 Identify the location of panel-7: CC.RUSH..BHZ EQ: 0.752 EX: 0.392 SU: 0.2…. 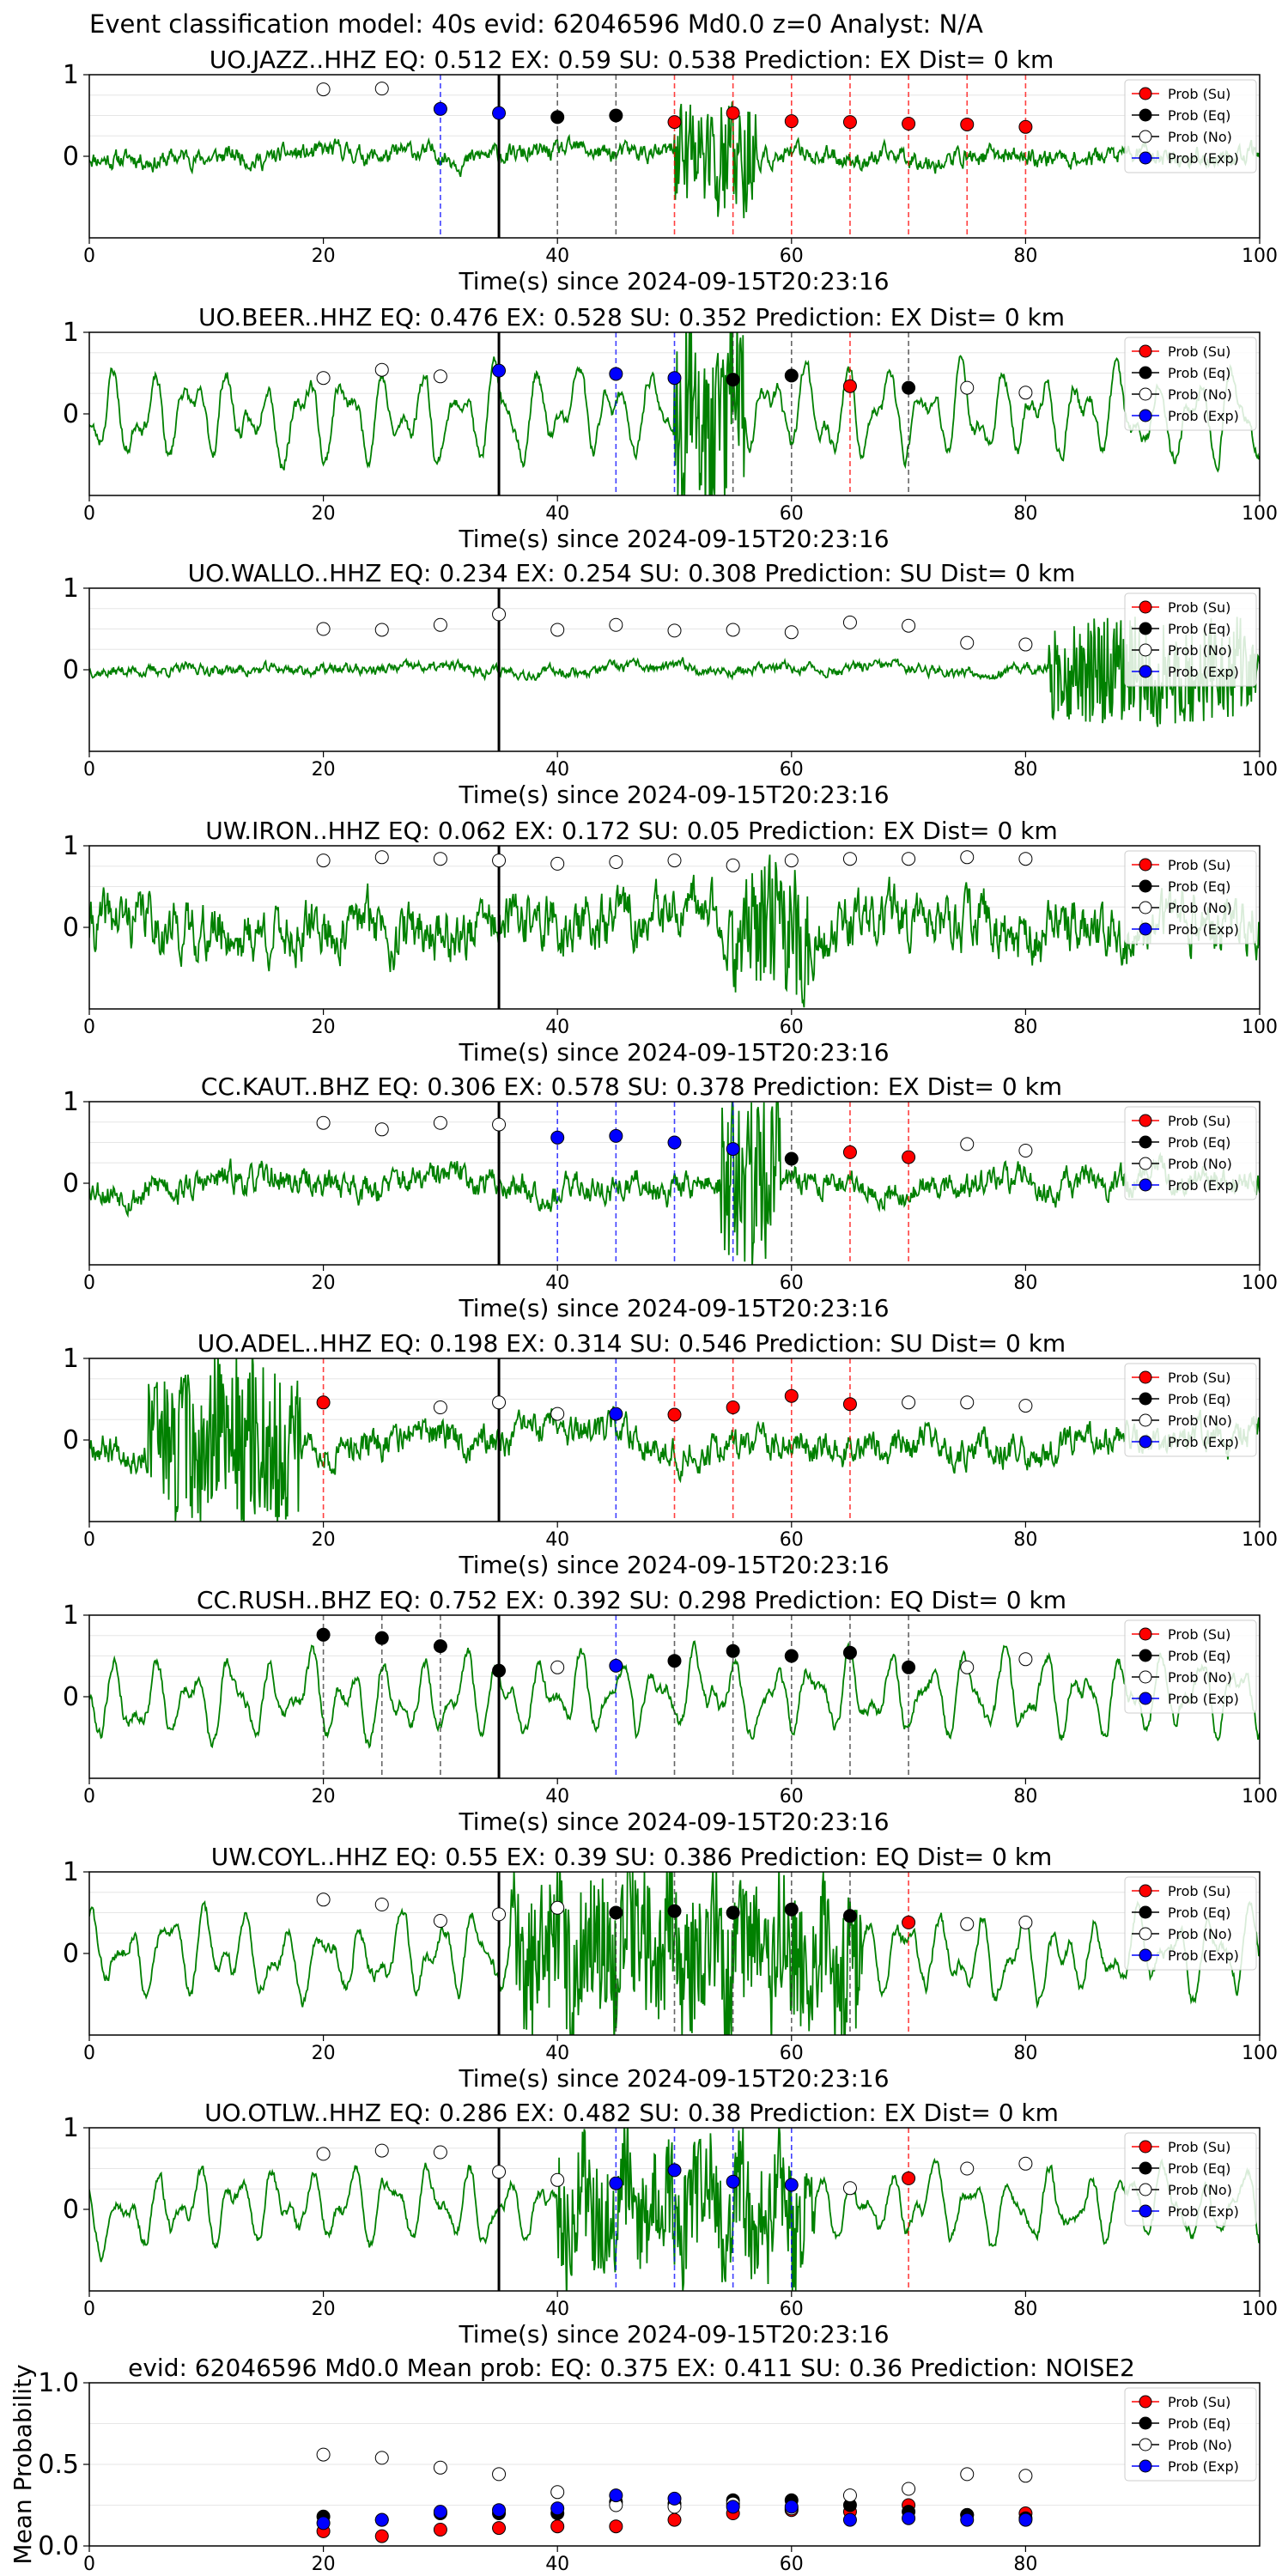
(671, 1711).